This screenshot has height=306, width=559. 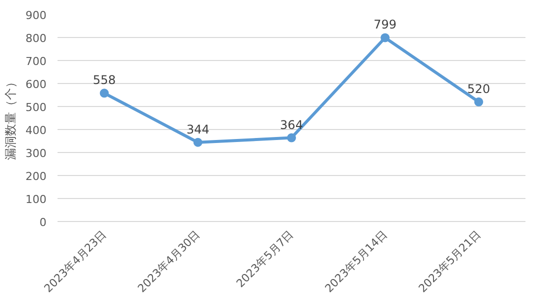 What do you see at coordinates (36, 38) in the screenshot?
I see `y-tick-label: 800` at bounding box center [36, 38].